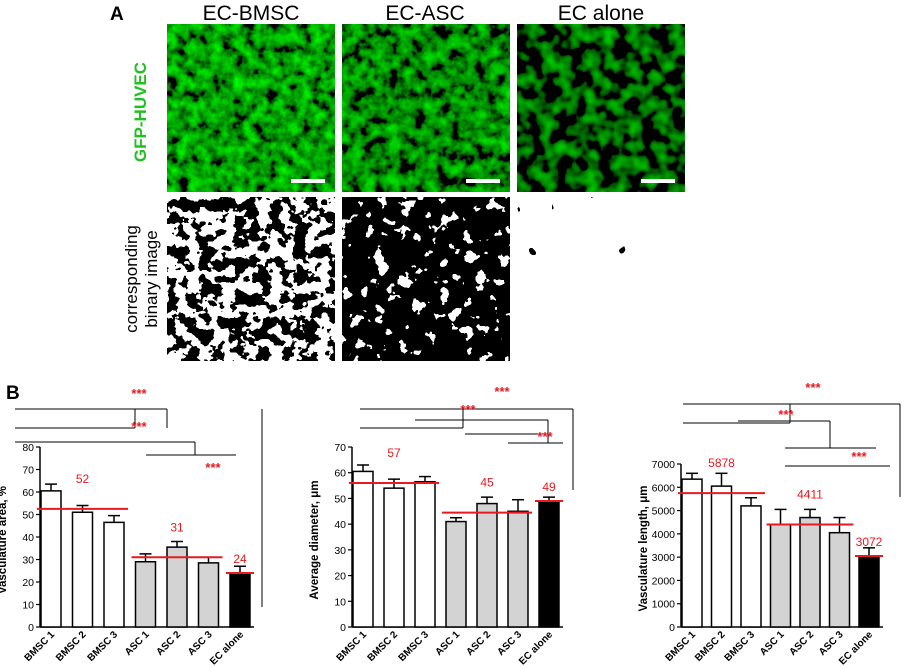  What do you see at coordinates (601, 279) in the screenshot?
I see `image-binary-ec-alone` at bounding box center [601, 279].